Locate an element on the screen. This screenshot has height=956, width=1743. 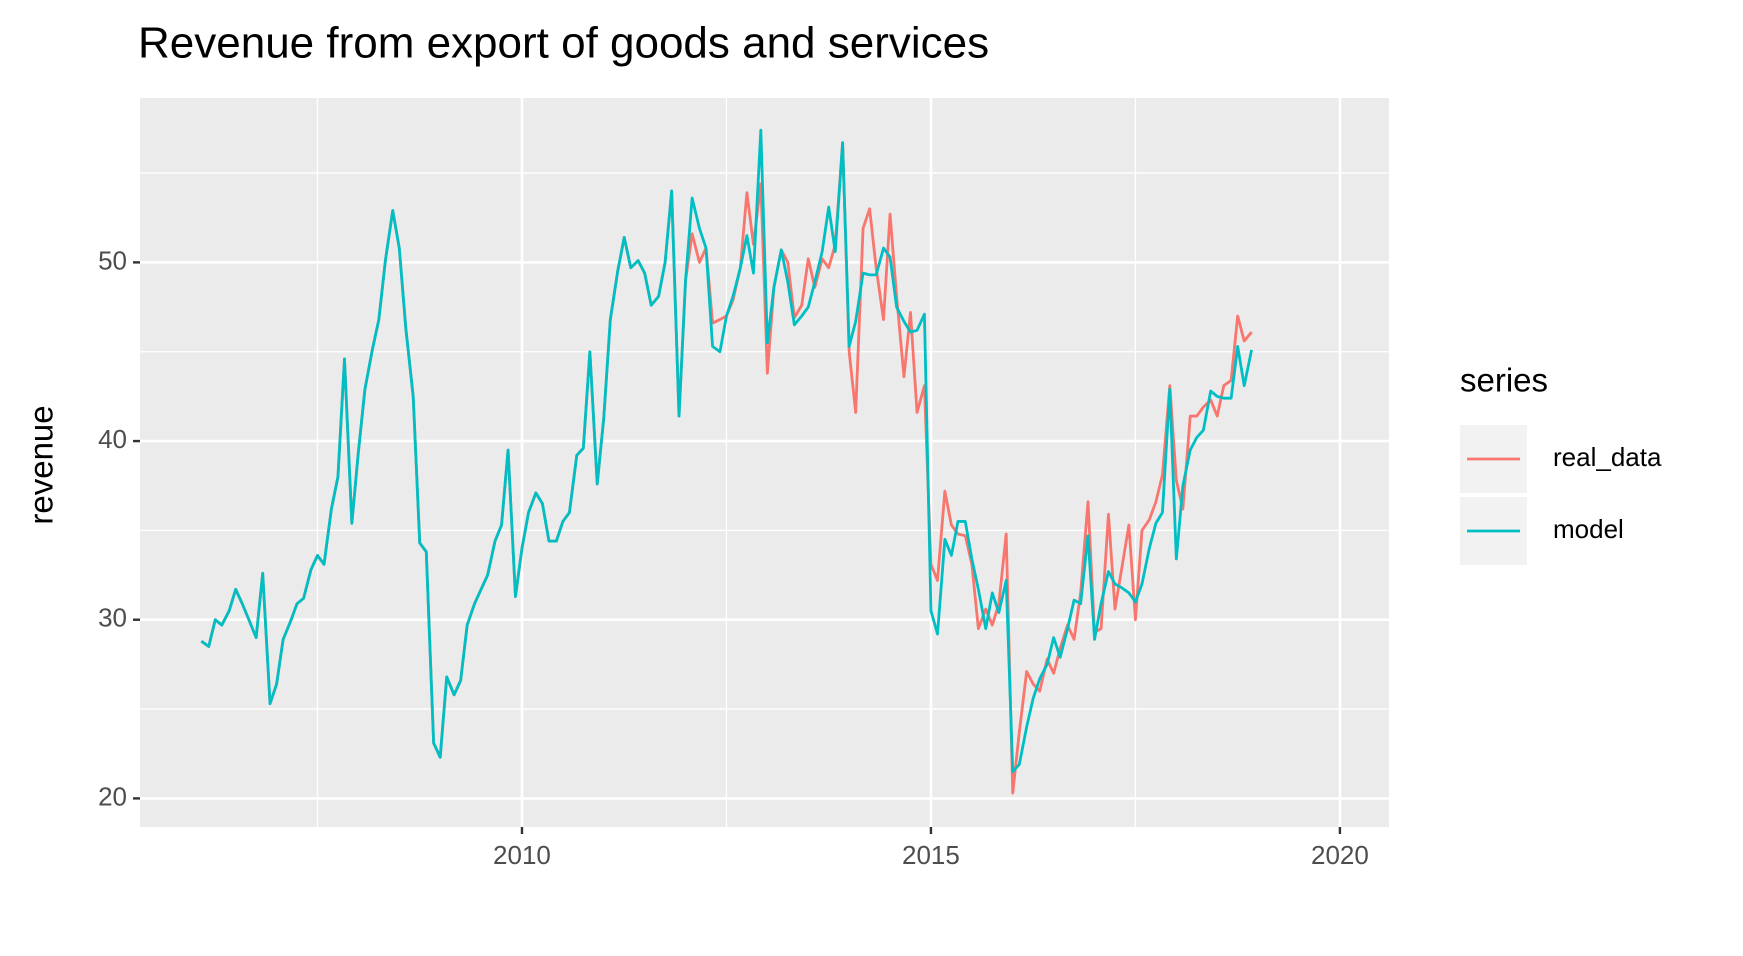
x-tick-label: 2010 is located at coordinates (522, 855).